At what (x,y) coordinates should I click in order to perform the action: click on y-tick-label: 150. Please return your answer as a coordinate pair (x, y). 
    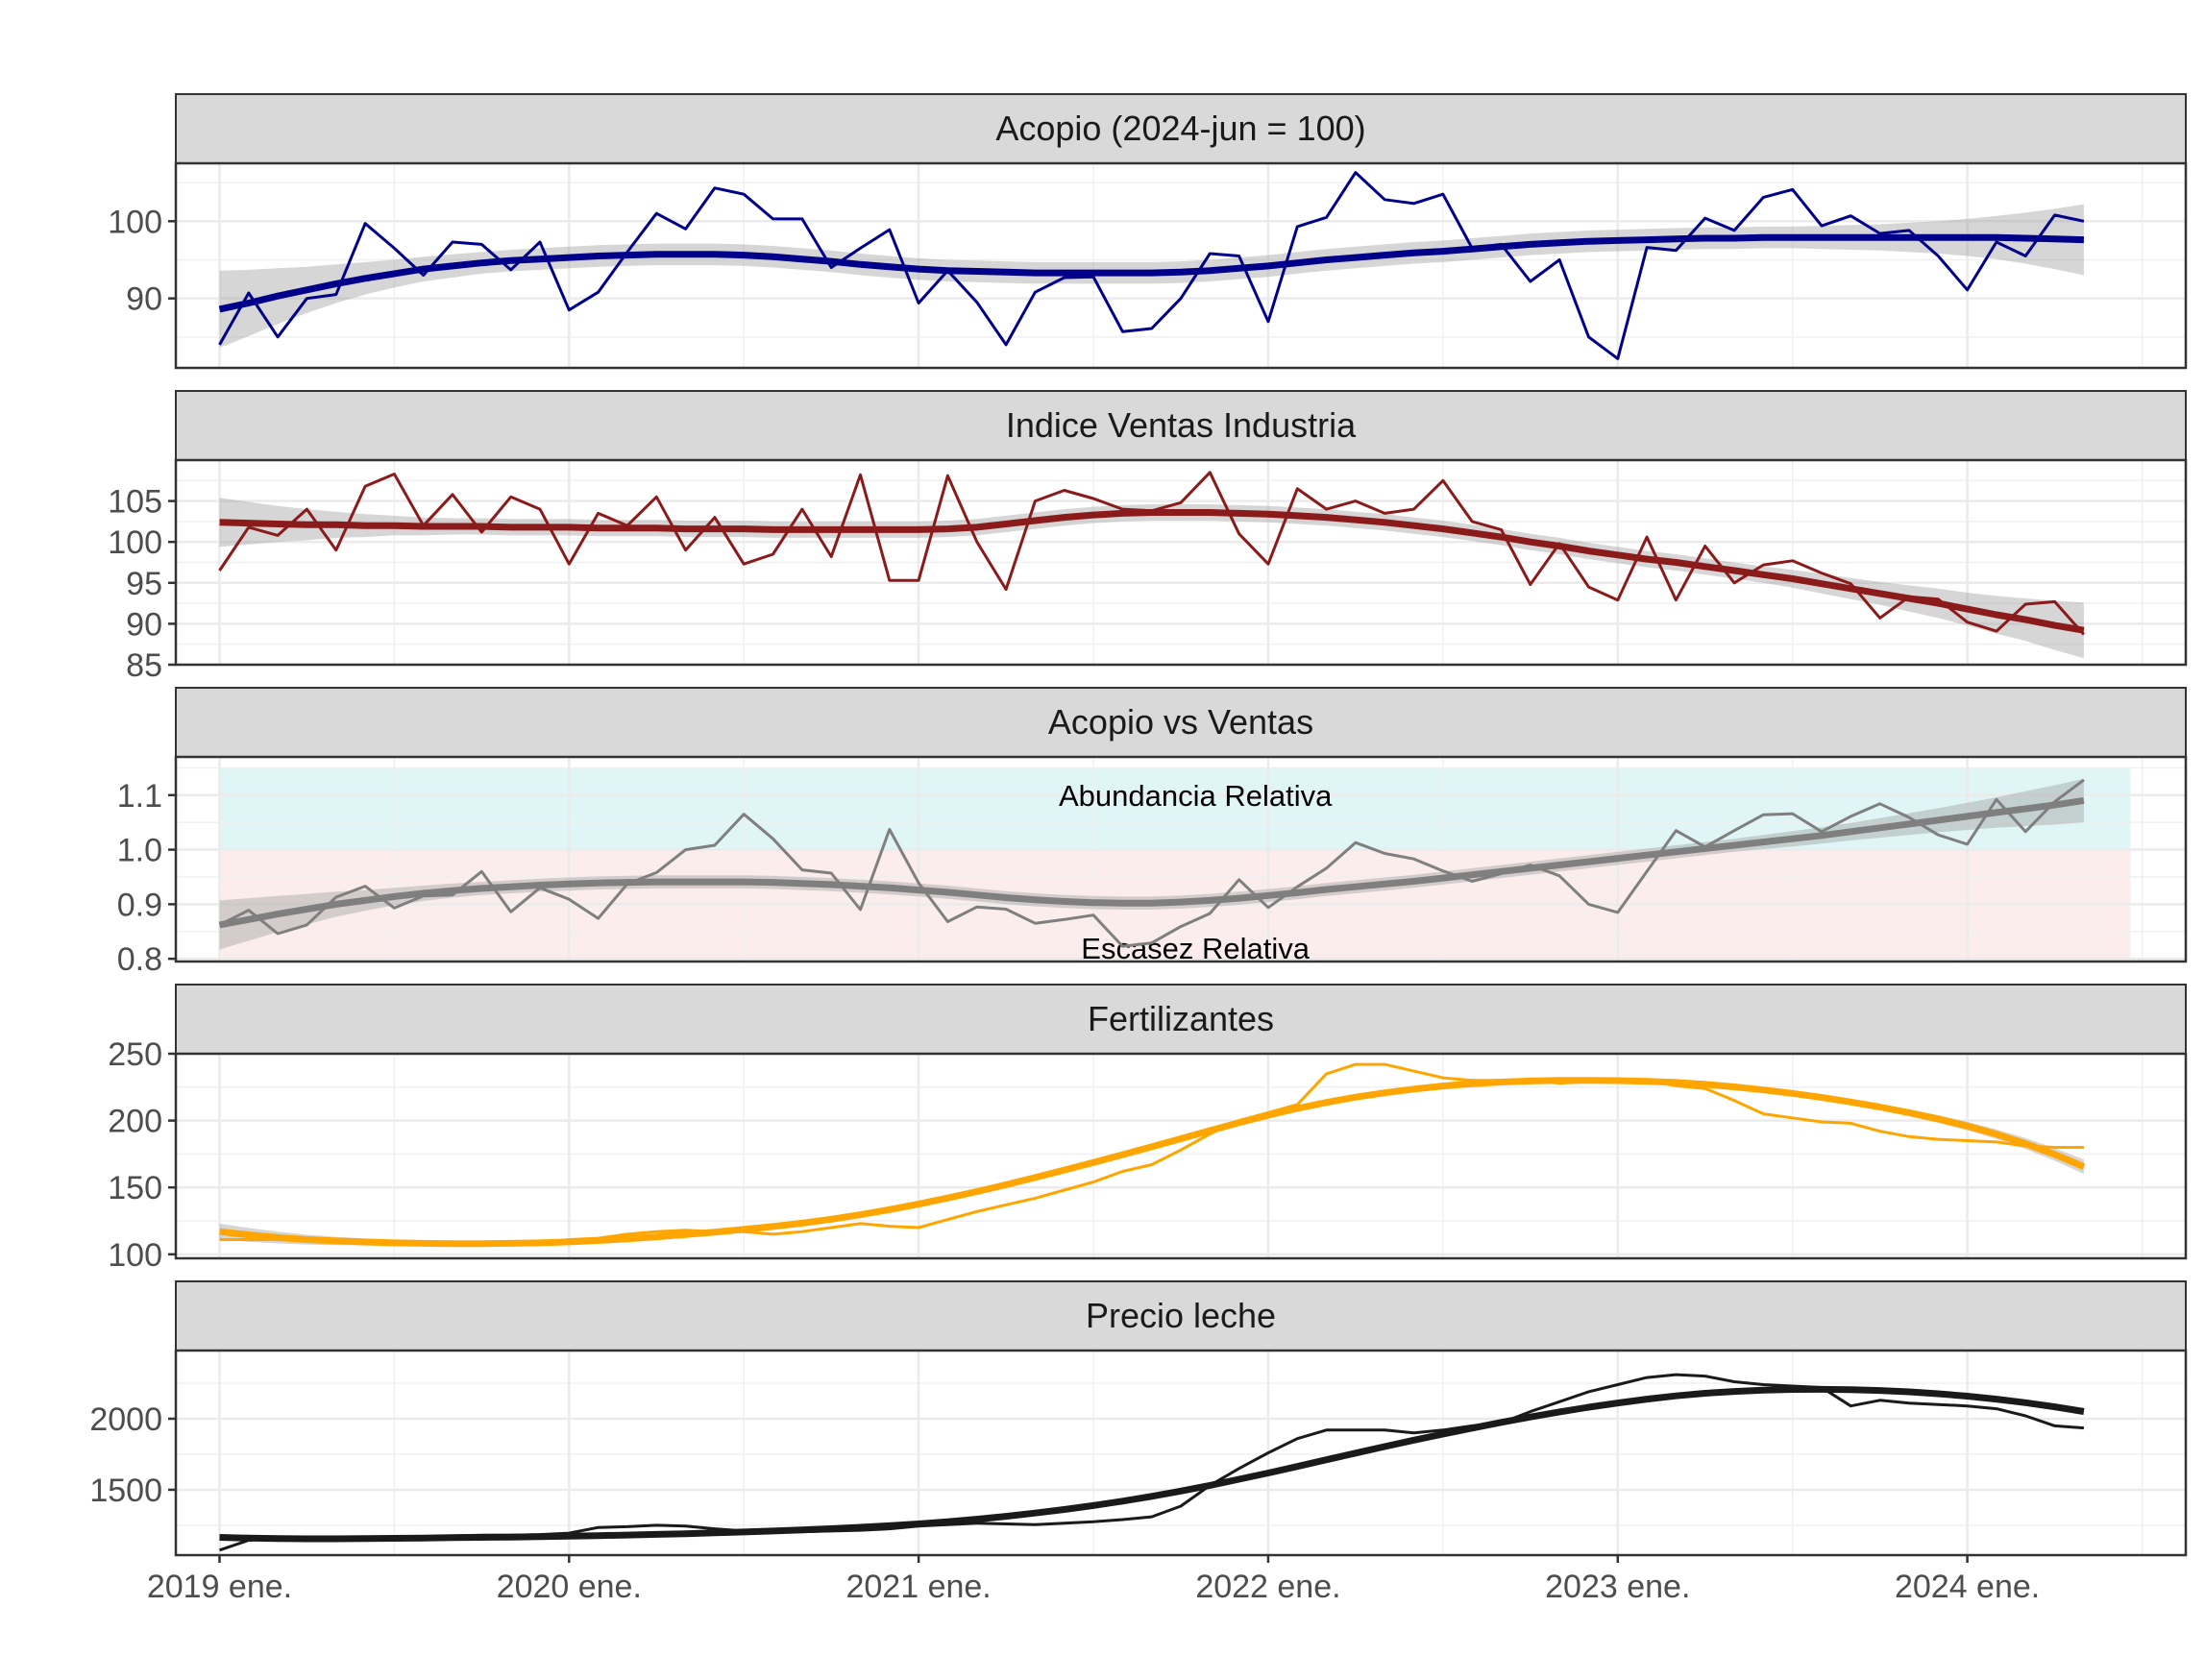
    Looking at the image, I should click on (135, 1188).